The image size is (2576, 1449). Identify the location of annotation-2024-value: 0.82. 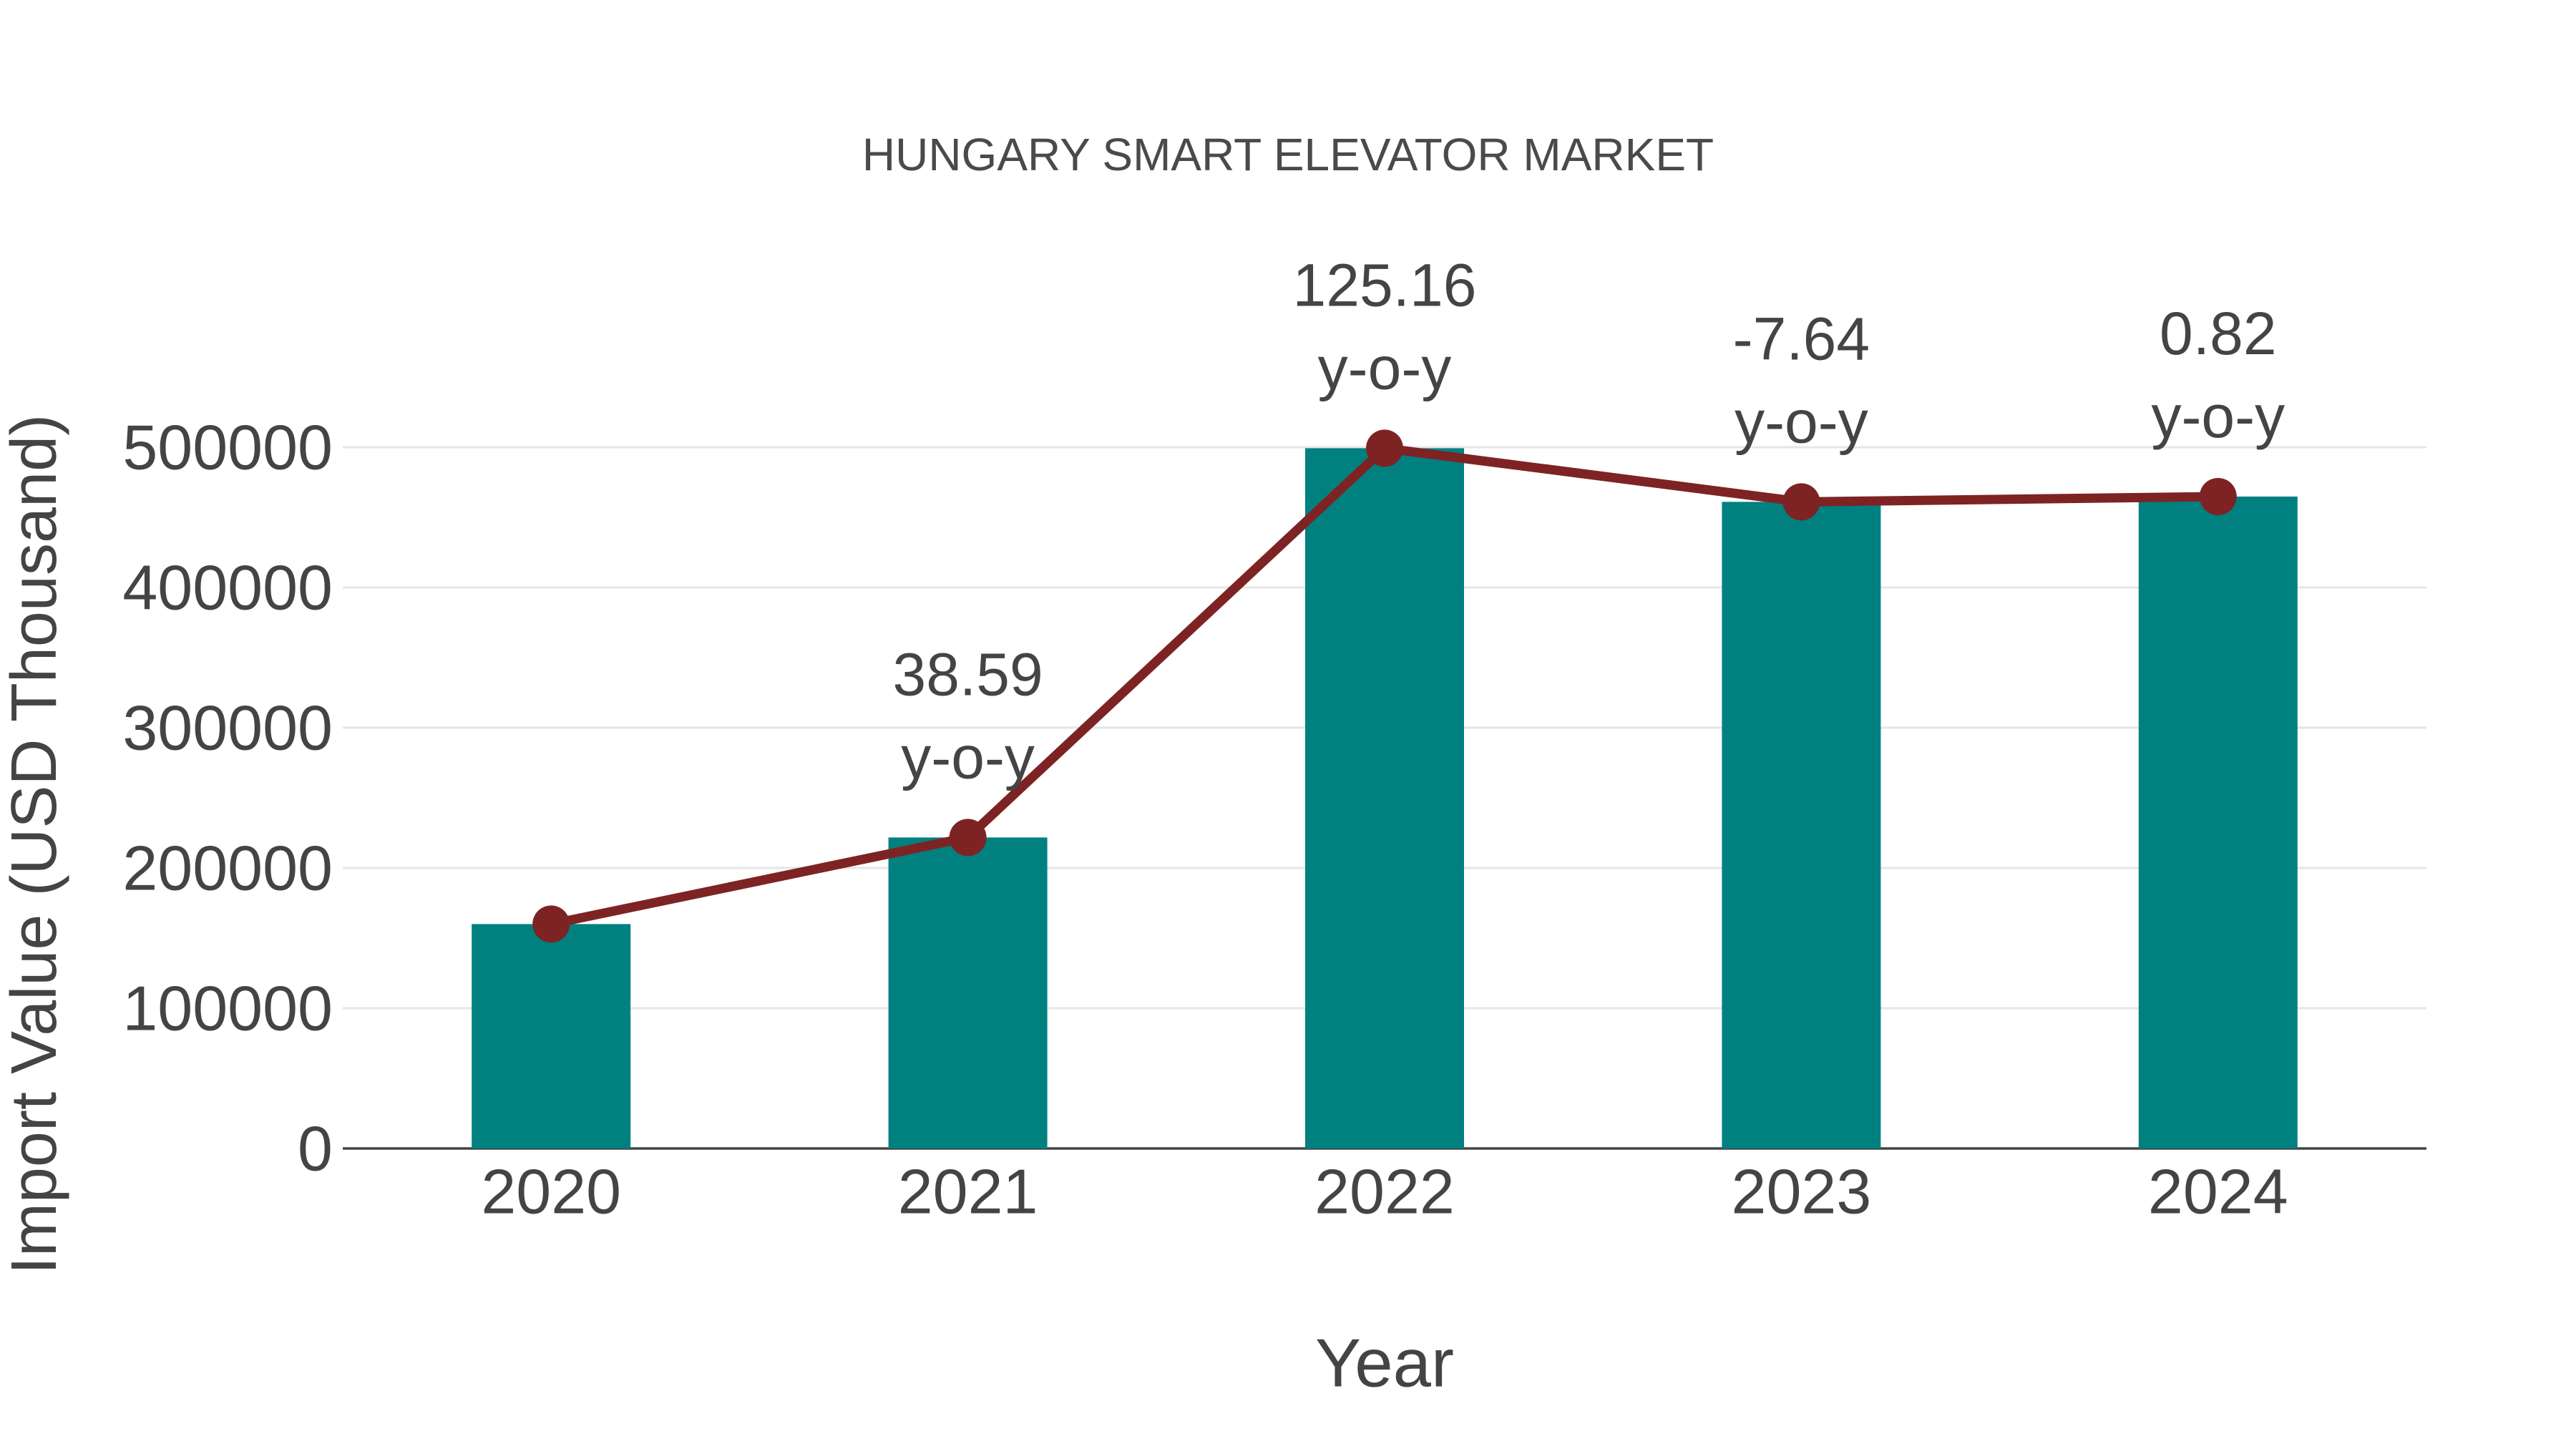
(2218, 333).